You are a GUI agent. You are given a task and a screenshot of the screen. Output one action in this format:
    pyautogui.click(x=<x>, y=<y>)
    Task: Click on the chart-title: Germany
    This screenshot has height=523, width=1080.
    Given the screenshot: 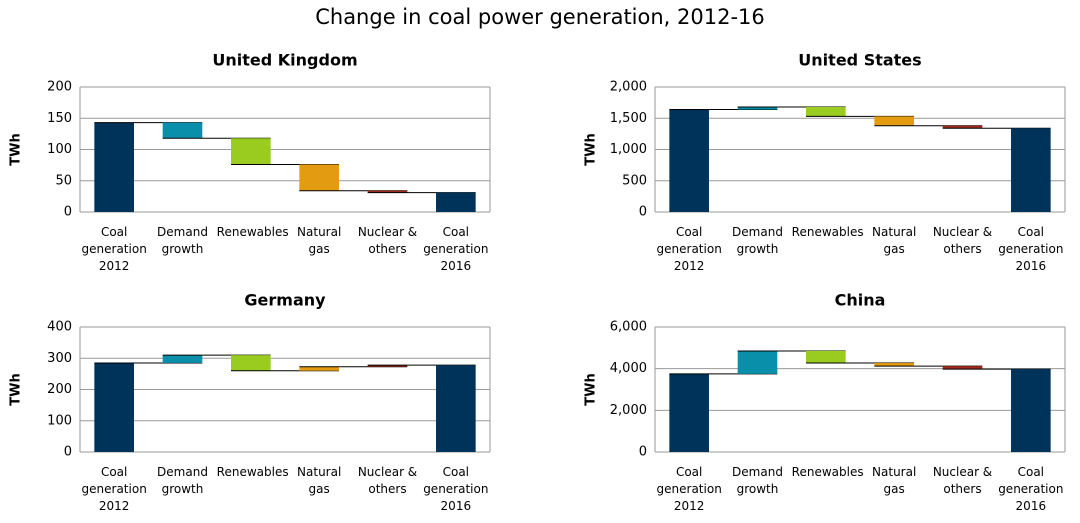 What is the action you would take?
    pyautogui.click(x=285, y=300)
    